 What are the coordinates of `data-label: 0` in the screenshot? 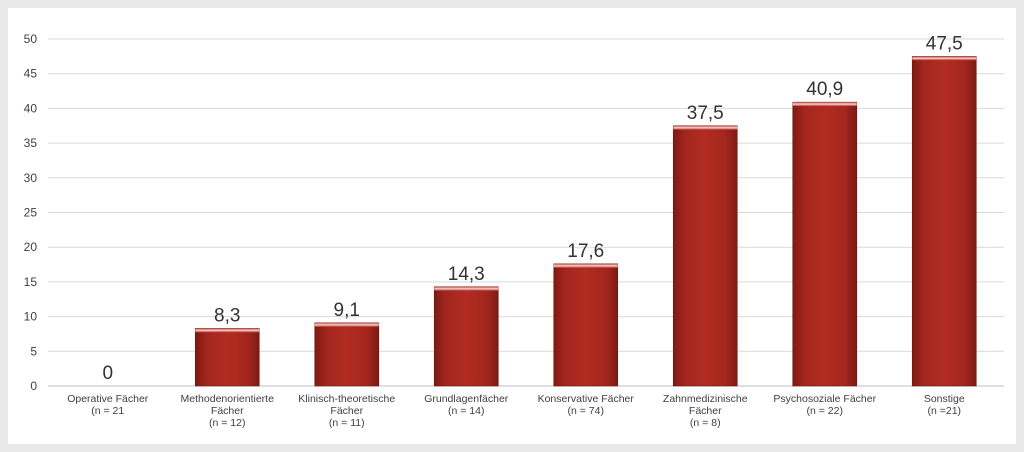 It's located at (107, 373).